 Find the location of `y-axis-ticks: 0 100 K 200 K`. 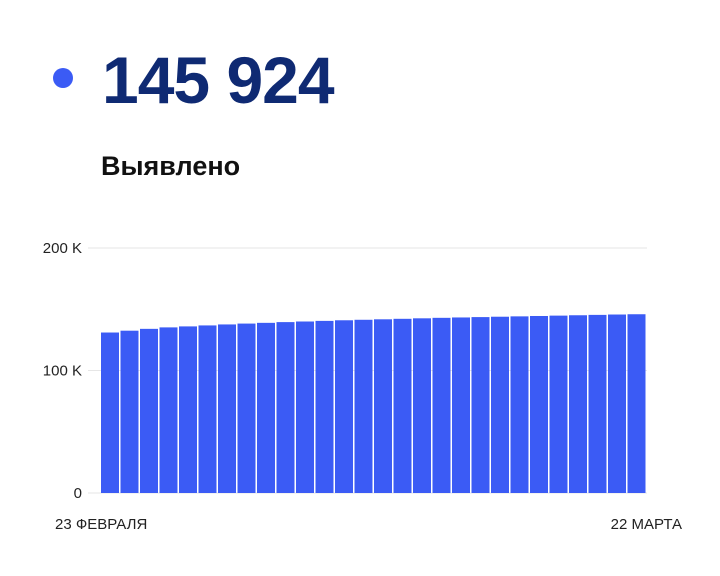

y-axis-ticks: 0 100 K 200 K is located at coordinates (62, 371).